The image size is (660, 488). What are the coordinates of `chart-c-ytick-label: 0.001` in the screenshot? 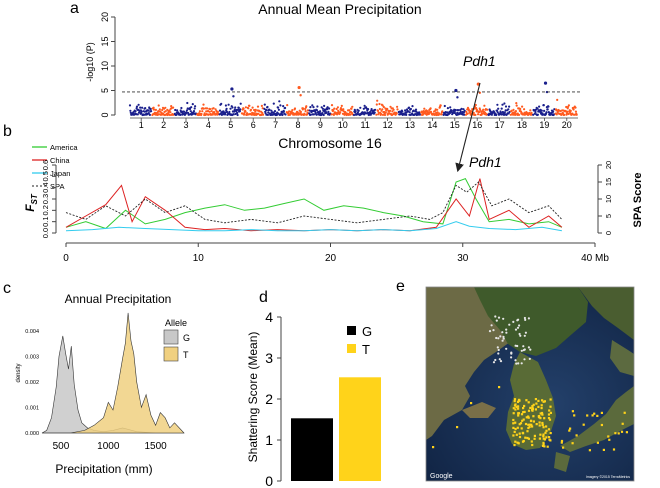 It's located at (32, 408).